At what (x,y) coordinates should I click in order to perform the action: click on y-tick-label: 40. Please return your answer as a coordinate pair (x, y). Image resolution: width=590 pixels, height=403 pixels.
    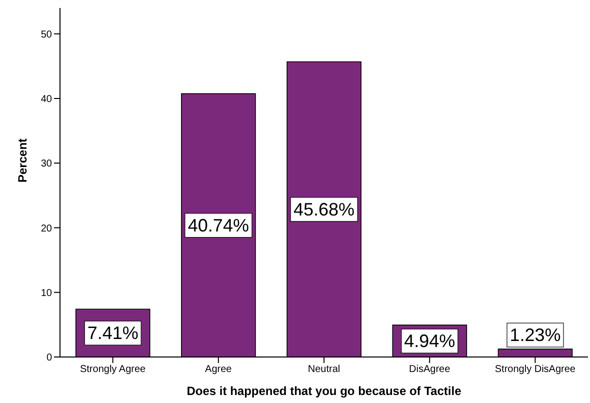
    Looking at the image, I should click on (46, 100).